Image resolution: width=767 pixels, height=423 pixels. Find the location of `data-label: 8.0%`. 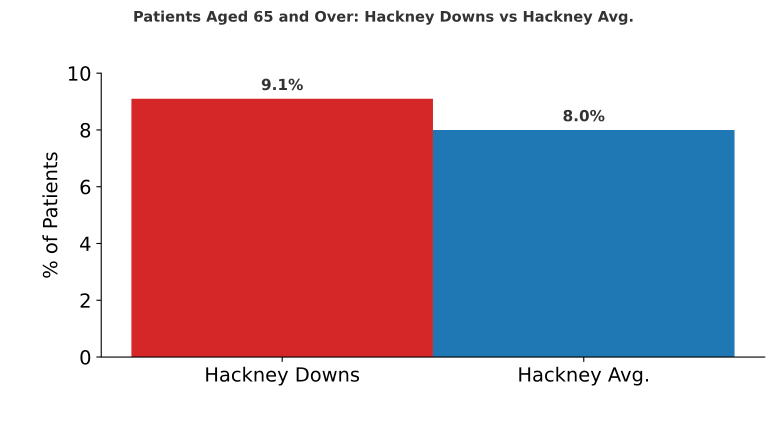

data-label: 8.0% is located at coordinates (584, 116).